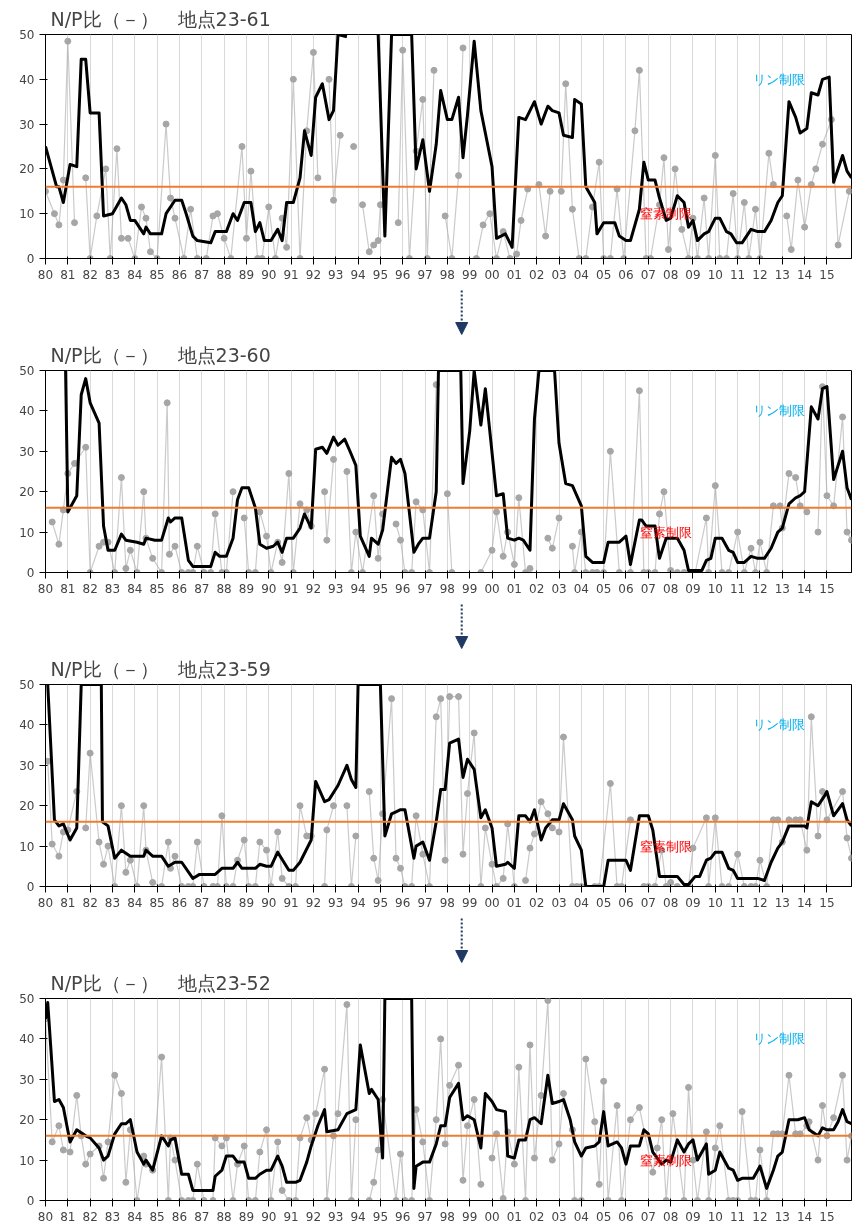 The width and height of the screenshot is (854, 1230). What do you see at coordinates (246, 902) in the screenshot?
I see `x-tick-label: 89` at bounding box center [246, 902].